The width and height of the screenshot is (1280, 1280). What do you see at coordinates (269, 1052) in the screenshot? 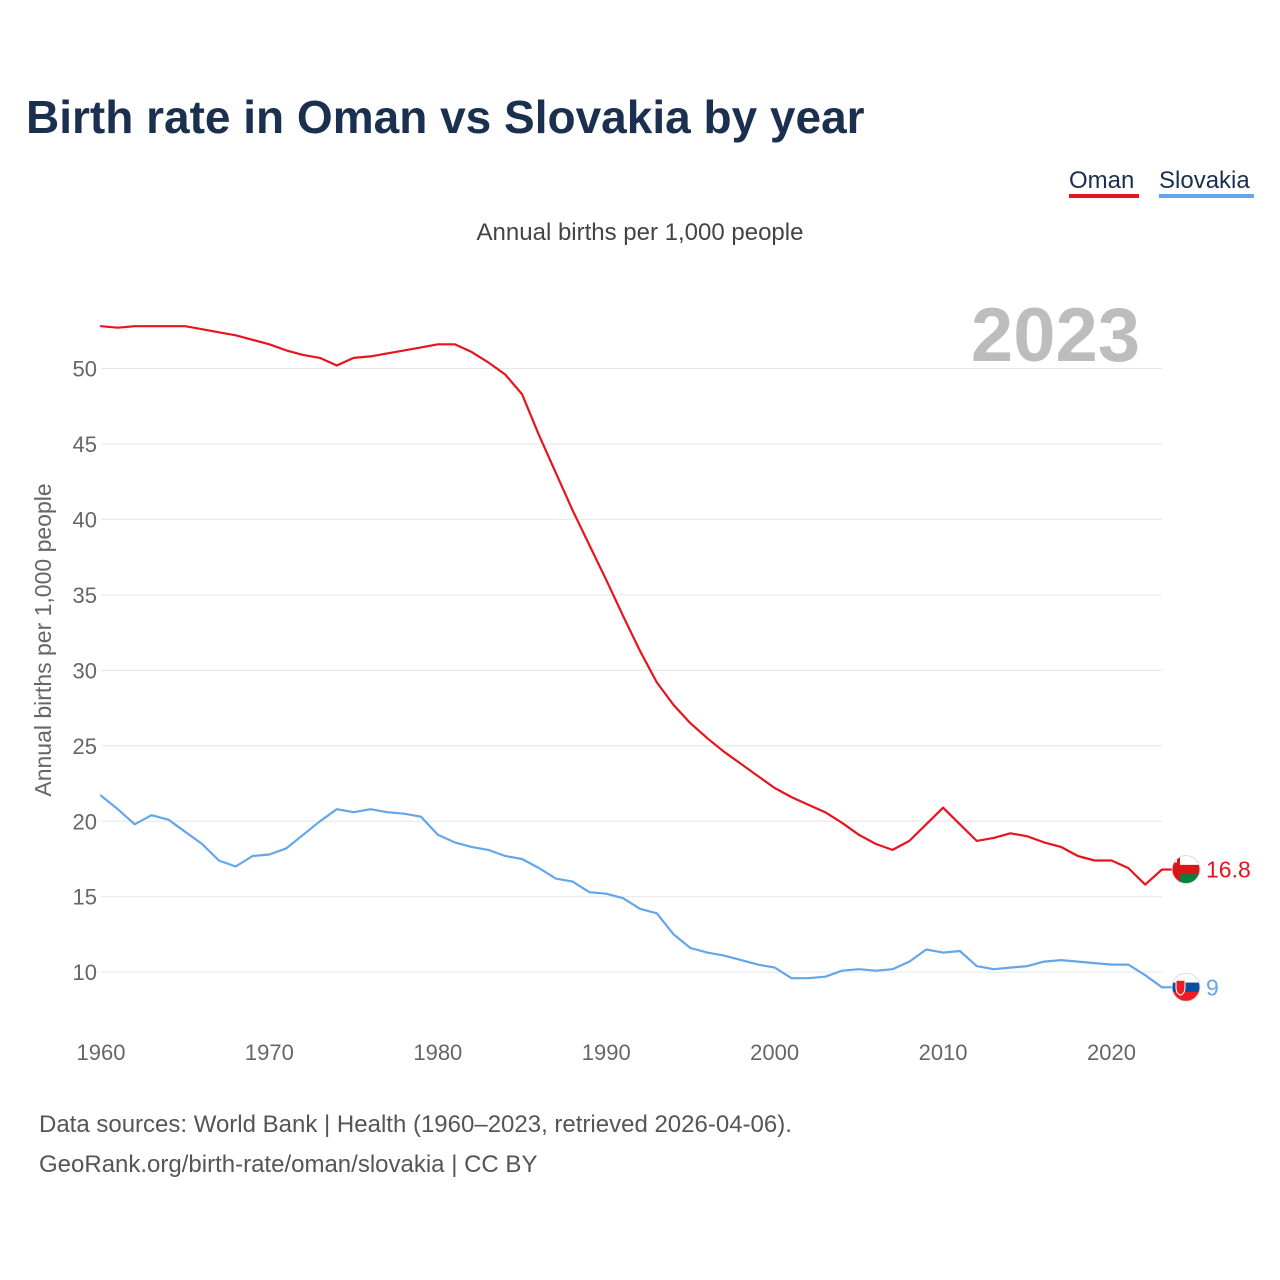
I see `x-tick-label: 1970` at bounding box center [269, 1052].